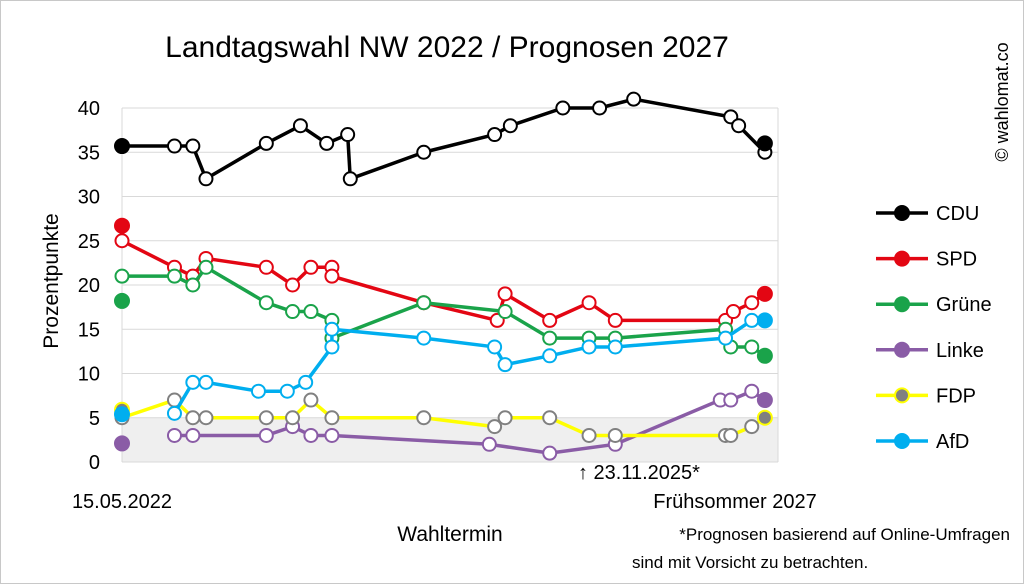 This screenshot has width=1024, height=584. Describe the element at coordinates (89, 153) in the screenshot. I see `y-tick-label: 35` at that location.